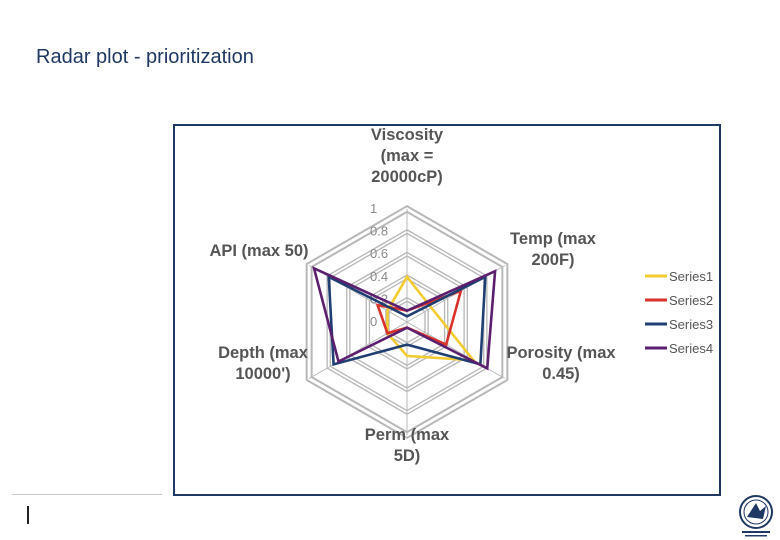 The height and width of the screenshot is (540, 780). Describe the element at coordinates (373, 321) in the screenshot. I see `tick-label: 0` at that location.